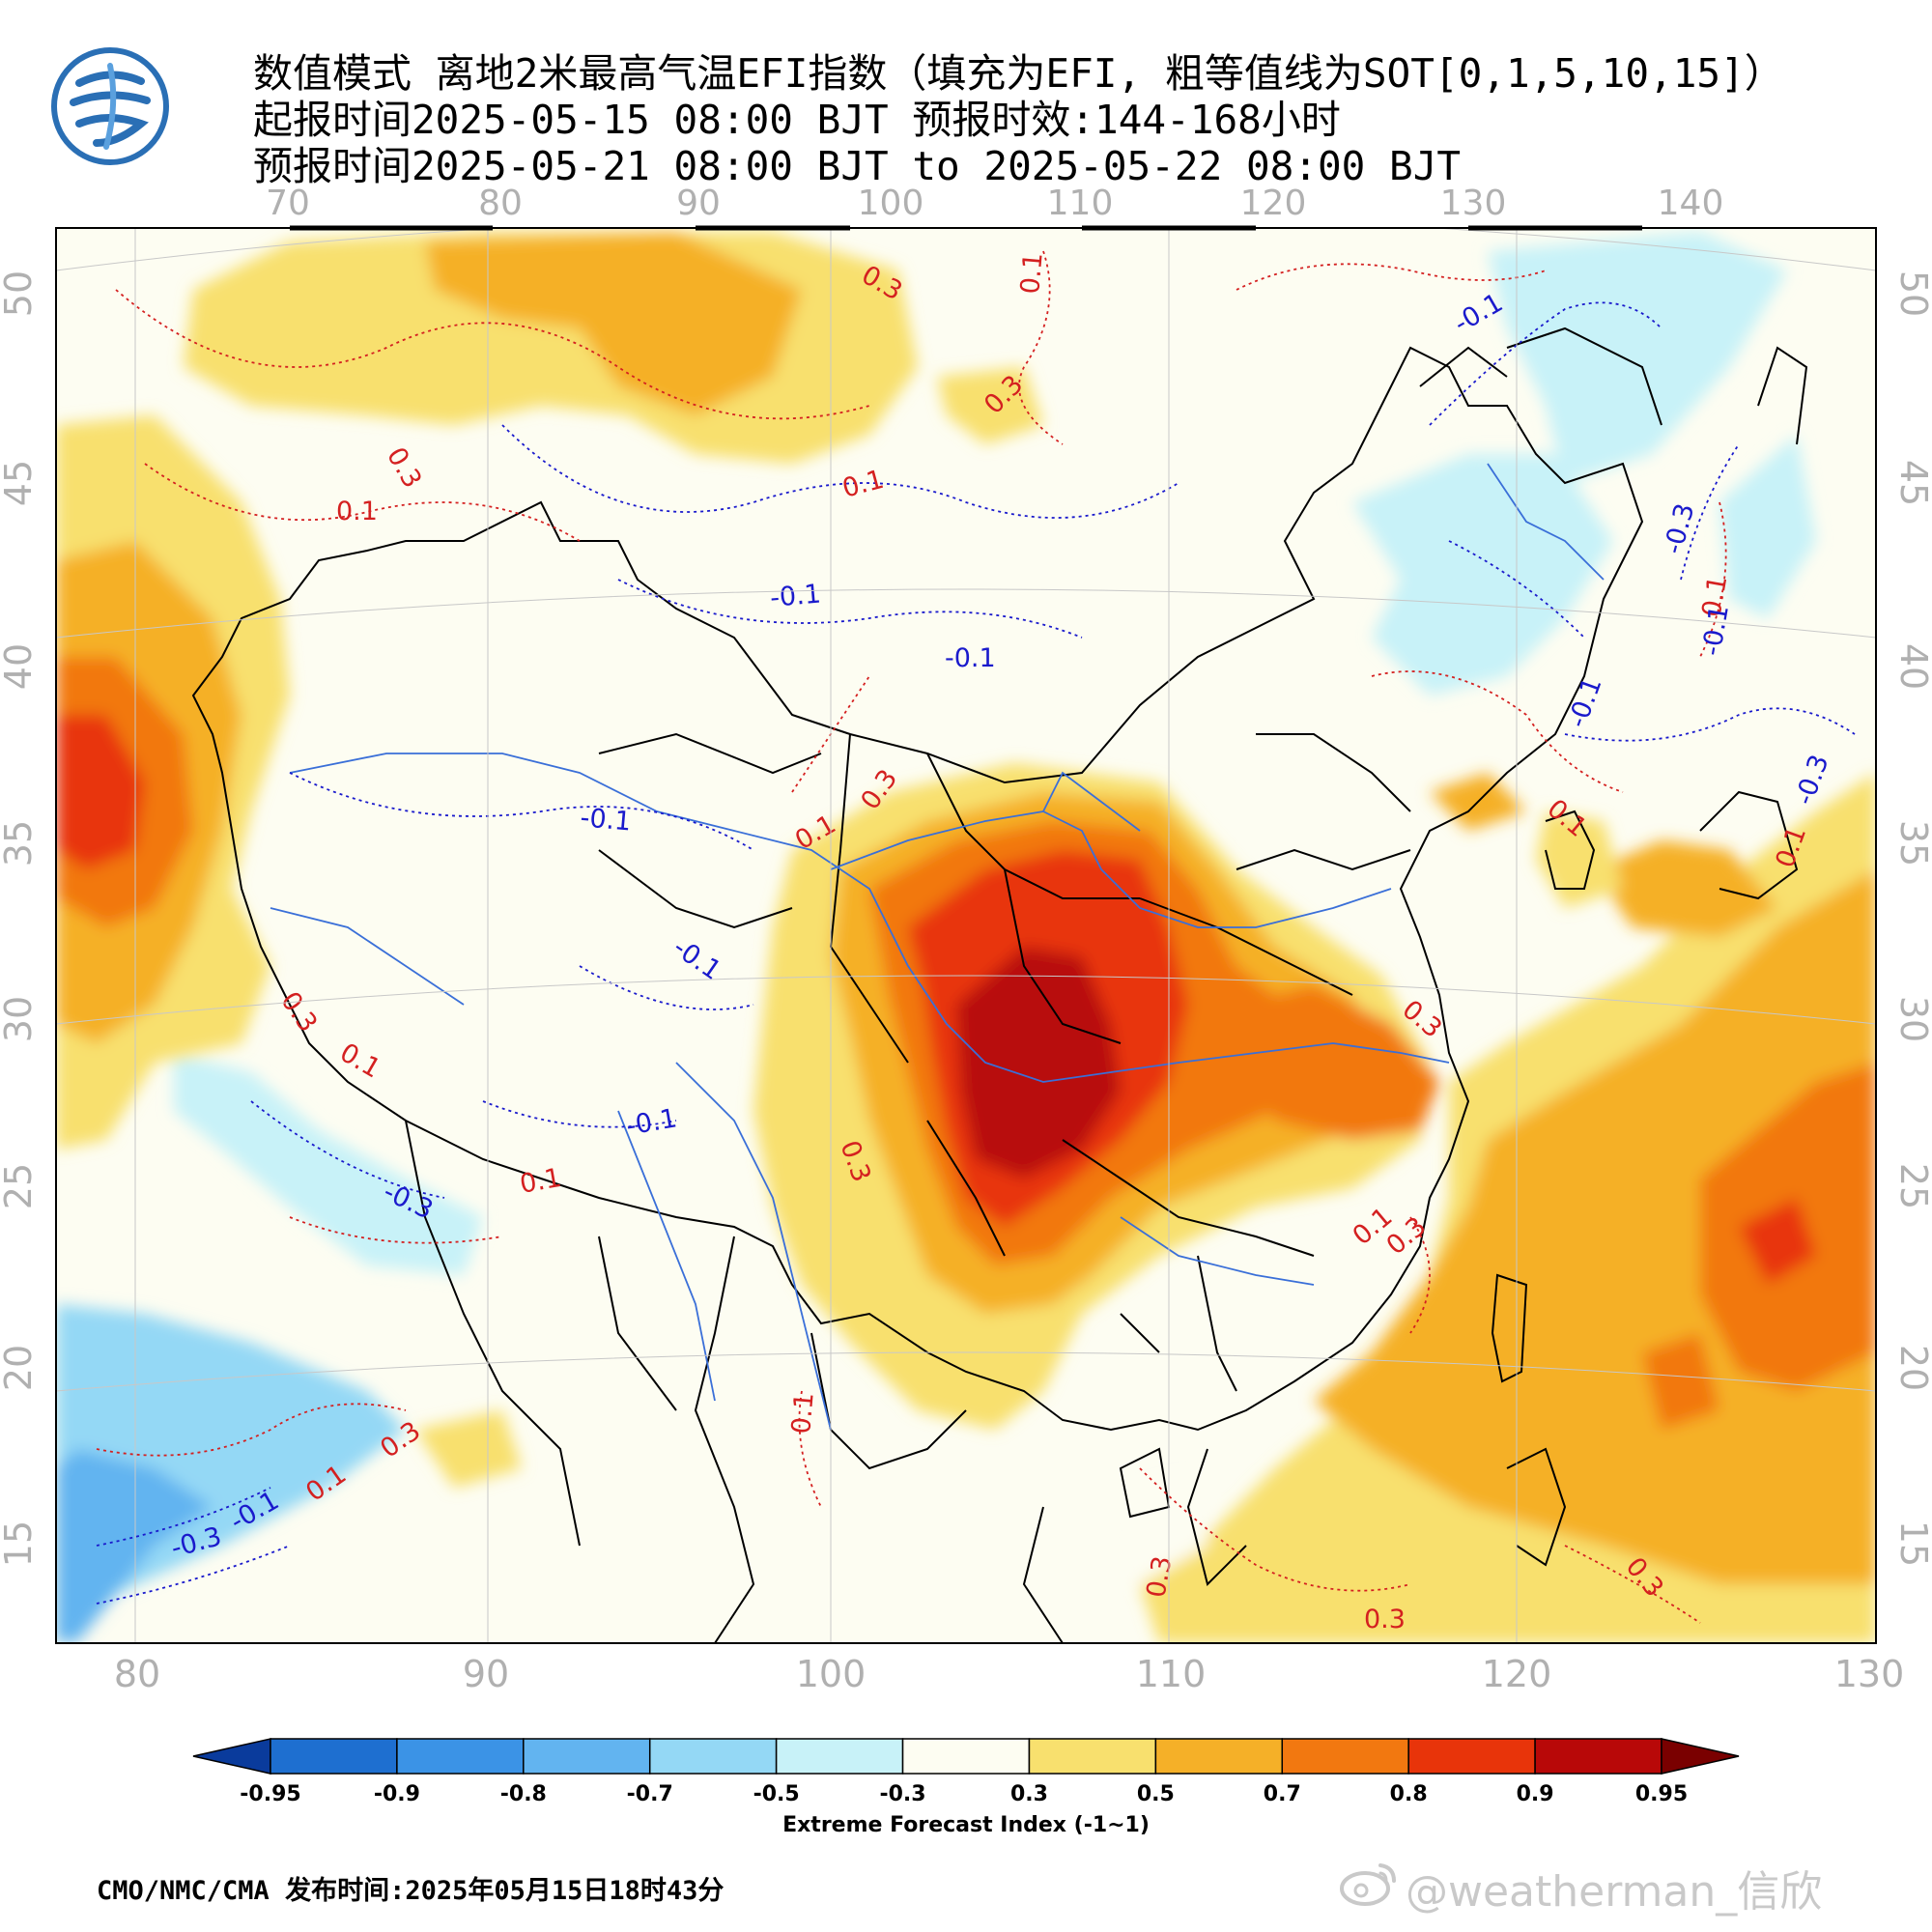 This screenshot has height=1932, width=1932. I want to click on colorbar-tick-label: -0.7, so click(649, 1794).